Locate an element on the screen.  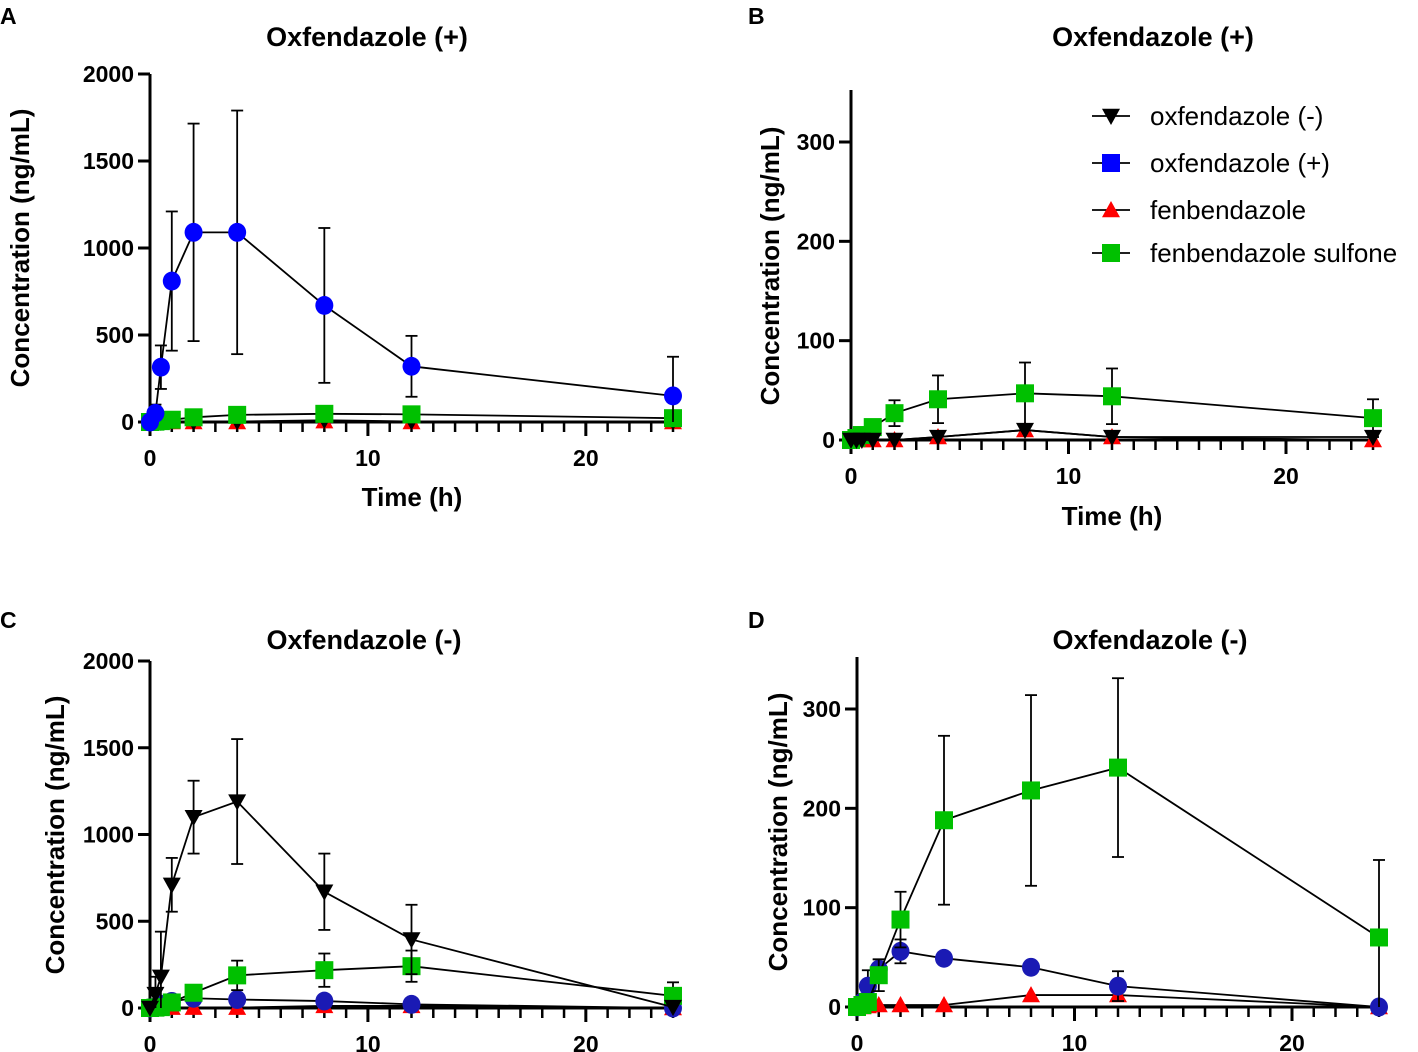
legend-label: oxfendazole (+) is located at coordinates (1240, 163).